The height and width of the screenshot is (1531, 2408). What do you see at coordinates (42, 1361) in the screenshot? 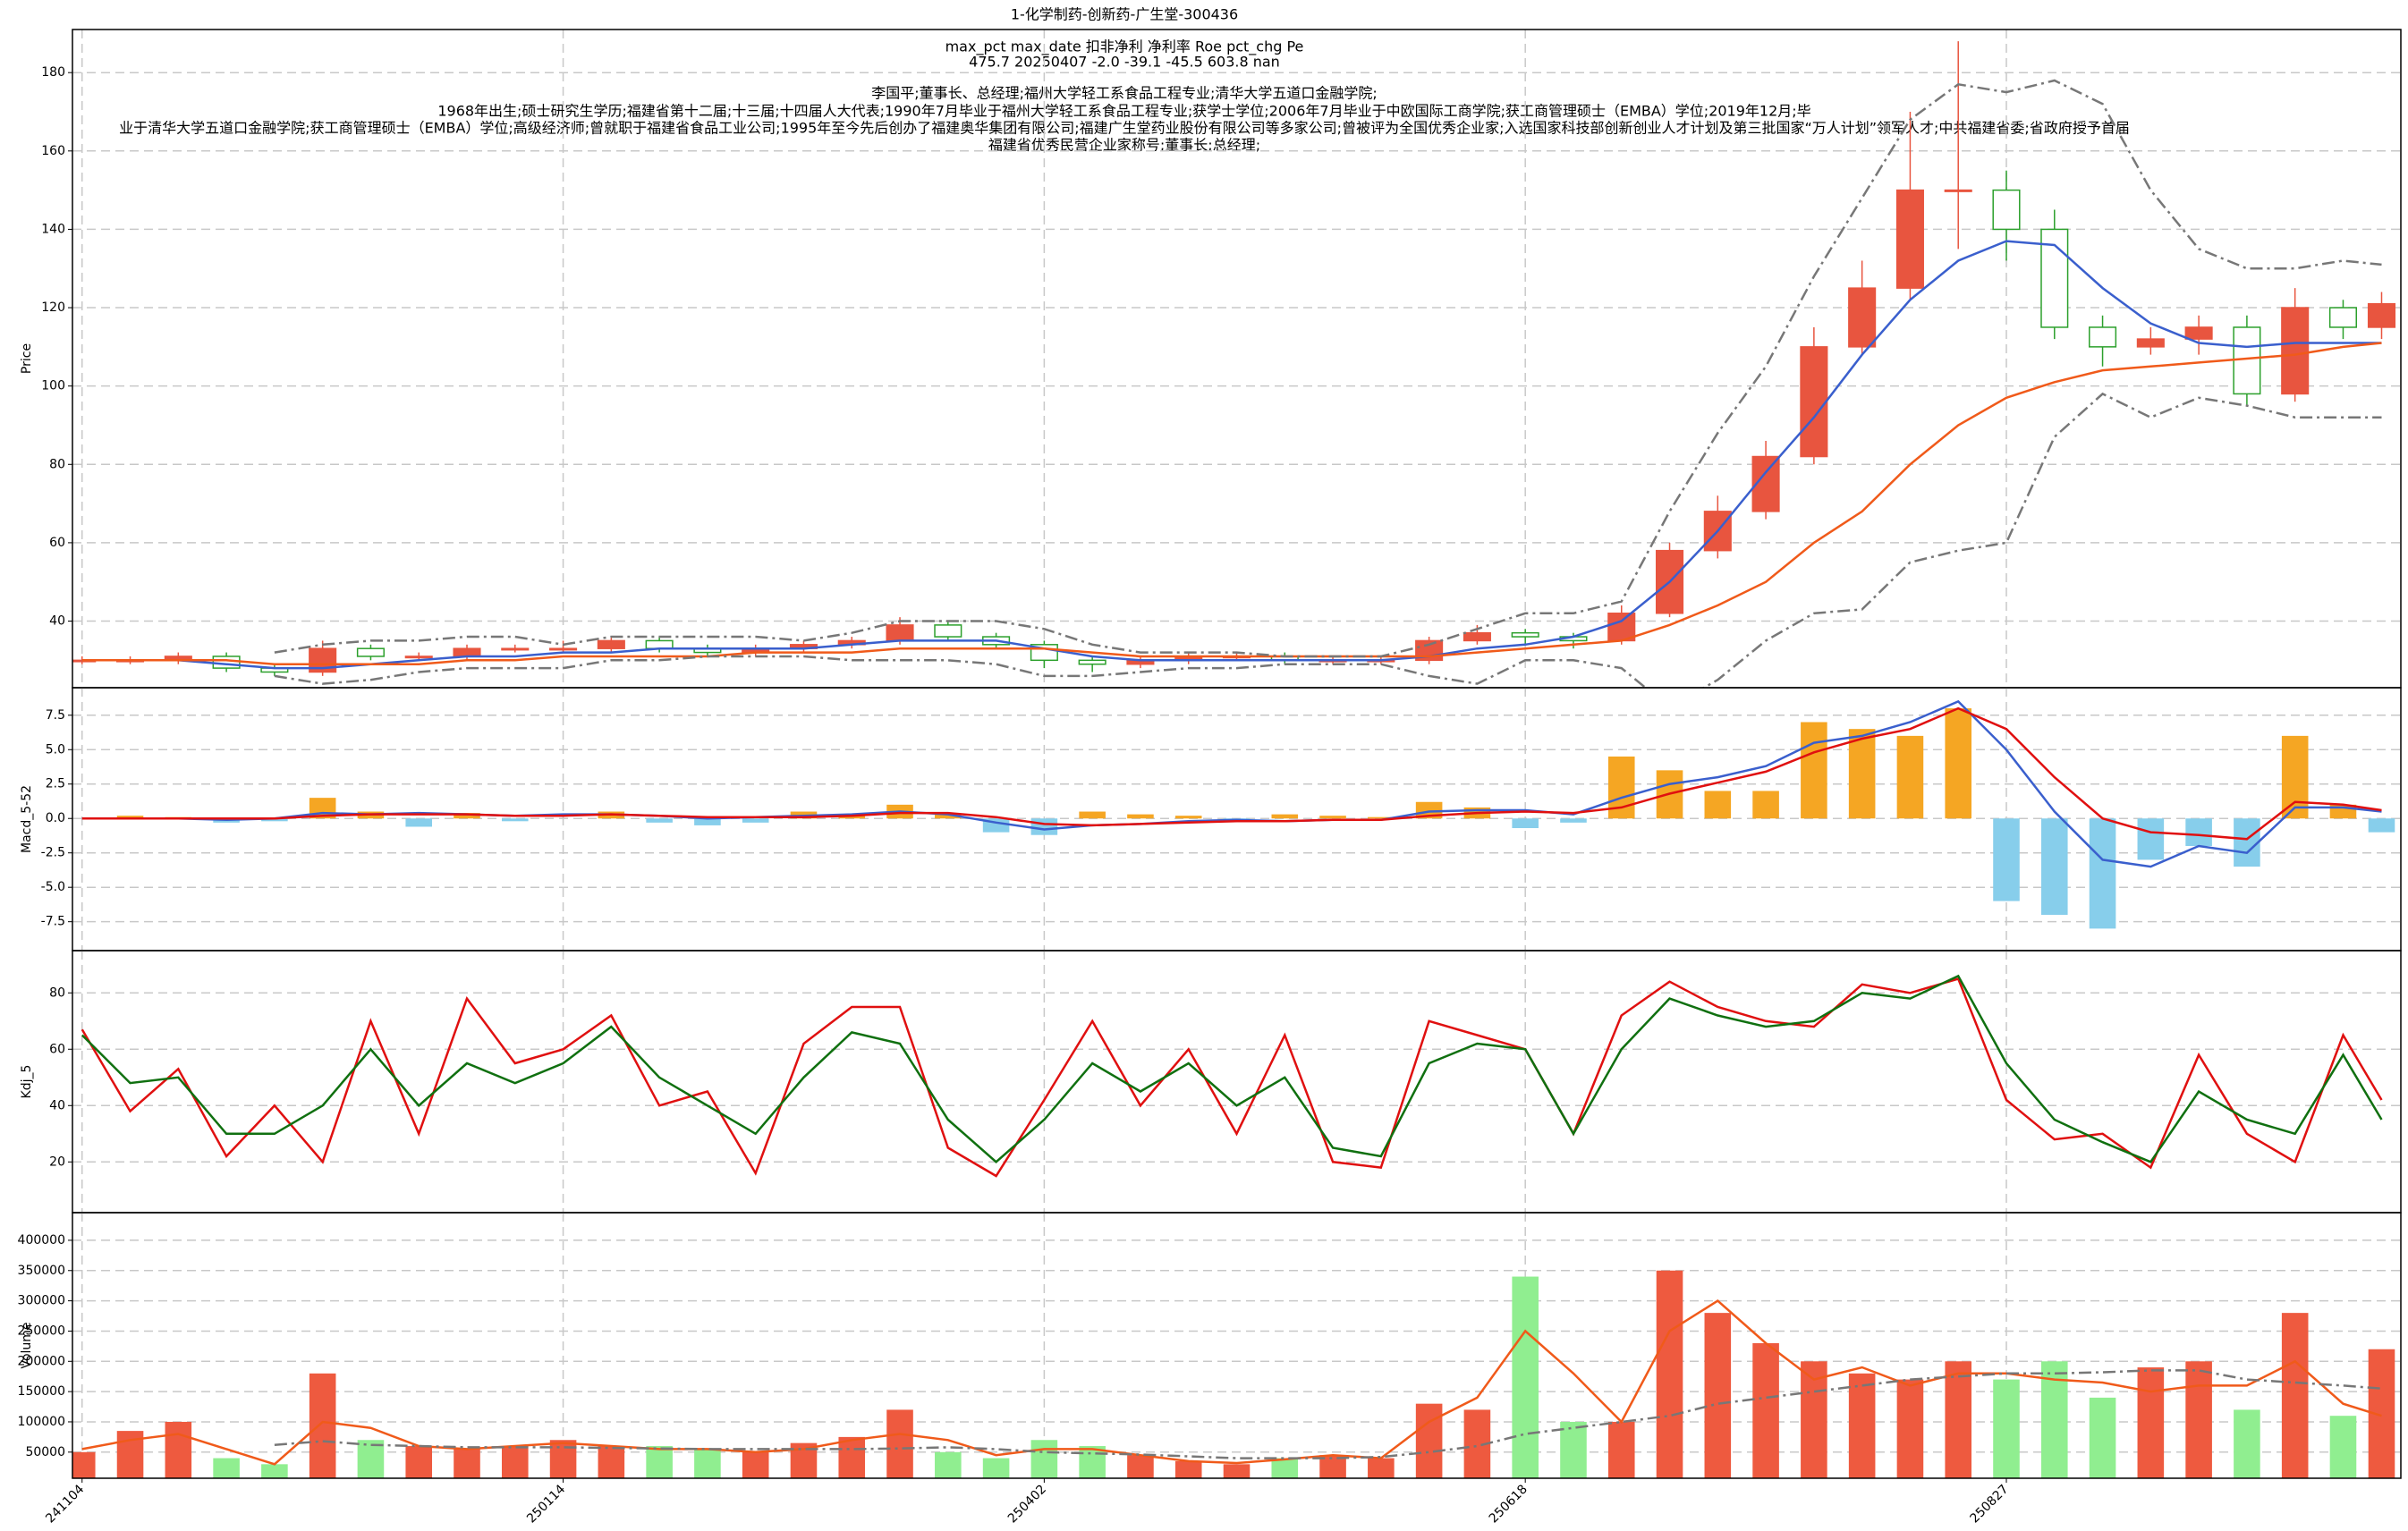
I see `y-tick-label: 200000` at bounding box center [42, 1361].